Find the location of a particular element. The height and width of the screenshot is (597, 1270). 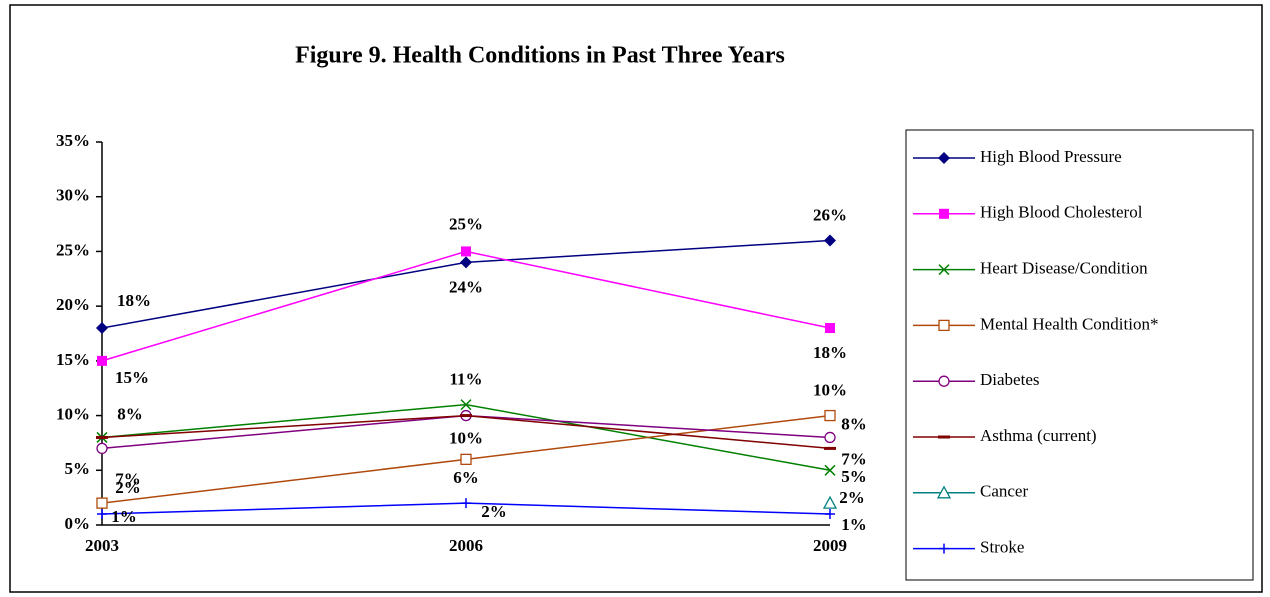

legend-label: Asthma (current) is located at coordinates (1038, 435).